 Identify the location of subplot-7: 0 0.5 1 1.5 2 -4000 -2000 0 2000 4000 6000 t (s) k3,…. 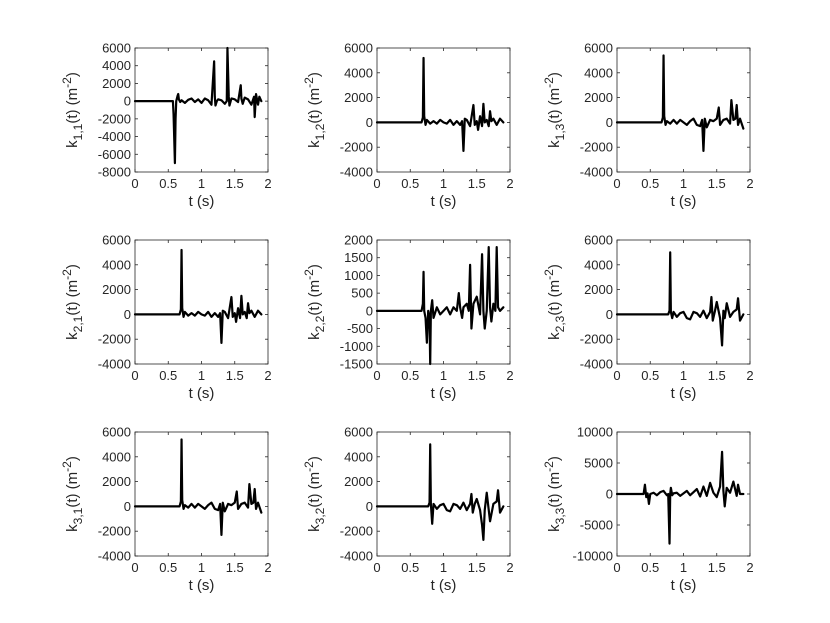
(166, 510).